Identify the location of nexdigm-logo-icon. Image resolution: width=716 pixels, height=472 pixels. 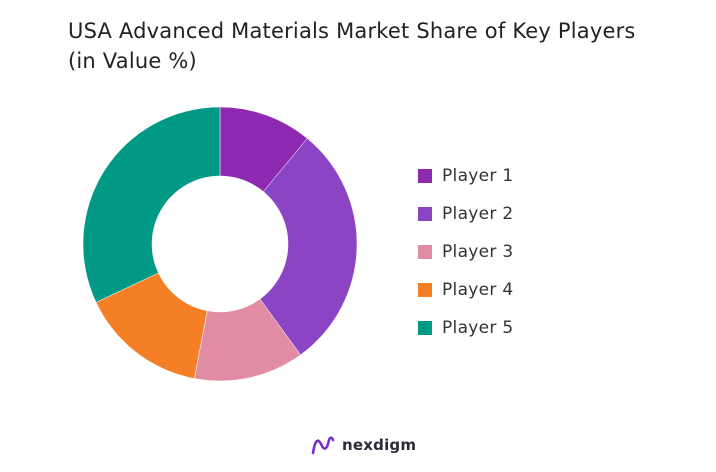
(323, 445).